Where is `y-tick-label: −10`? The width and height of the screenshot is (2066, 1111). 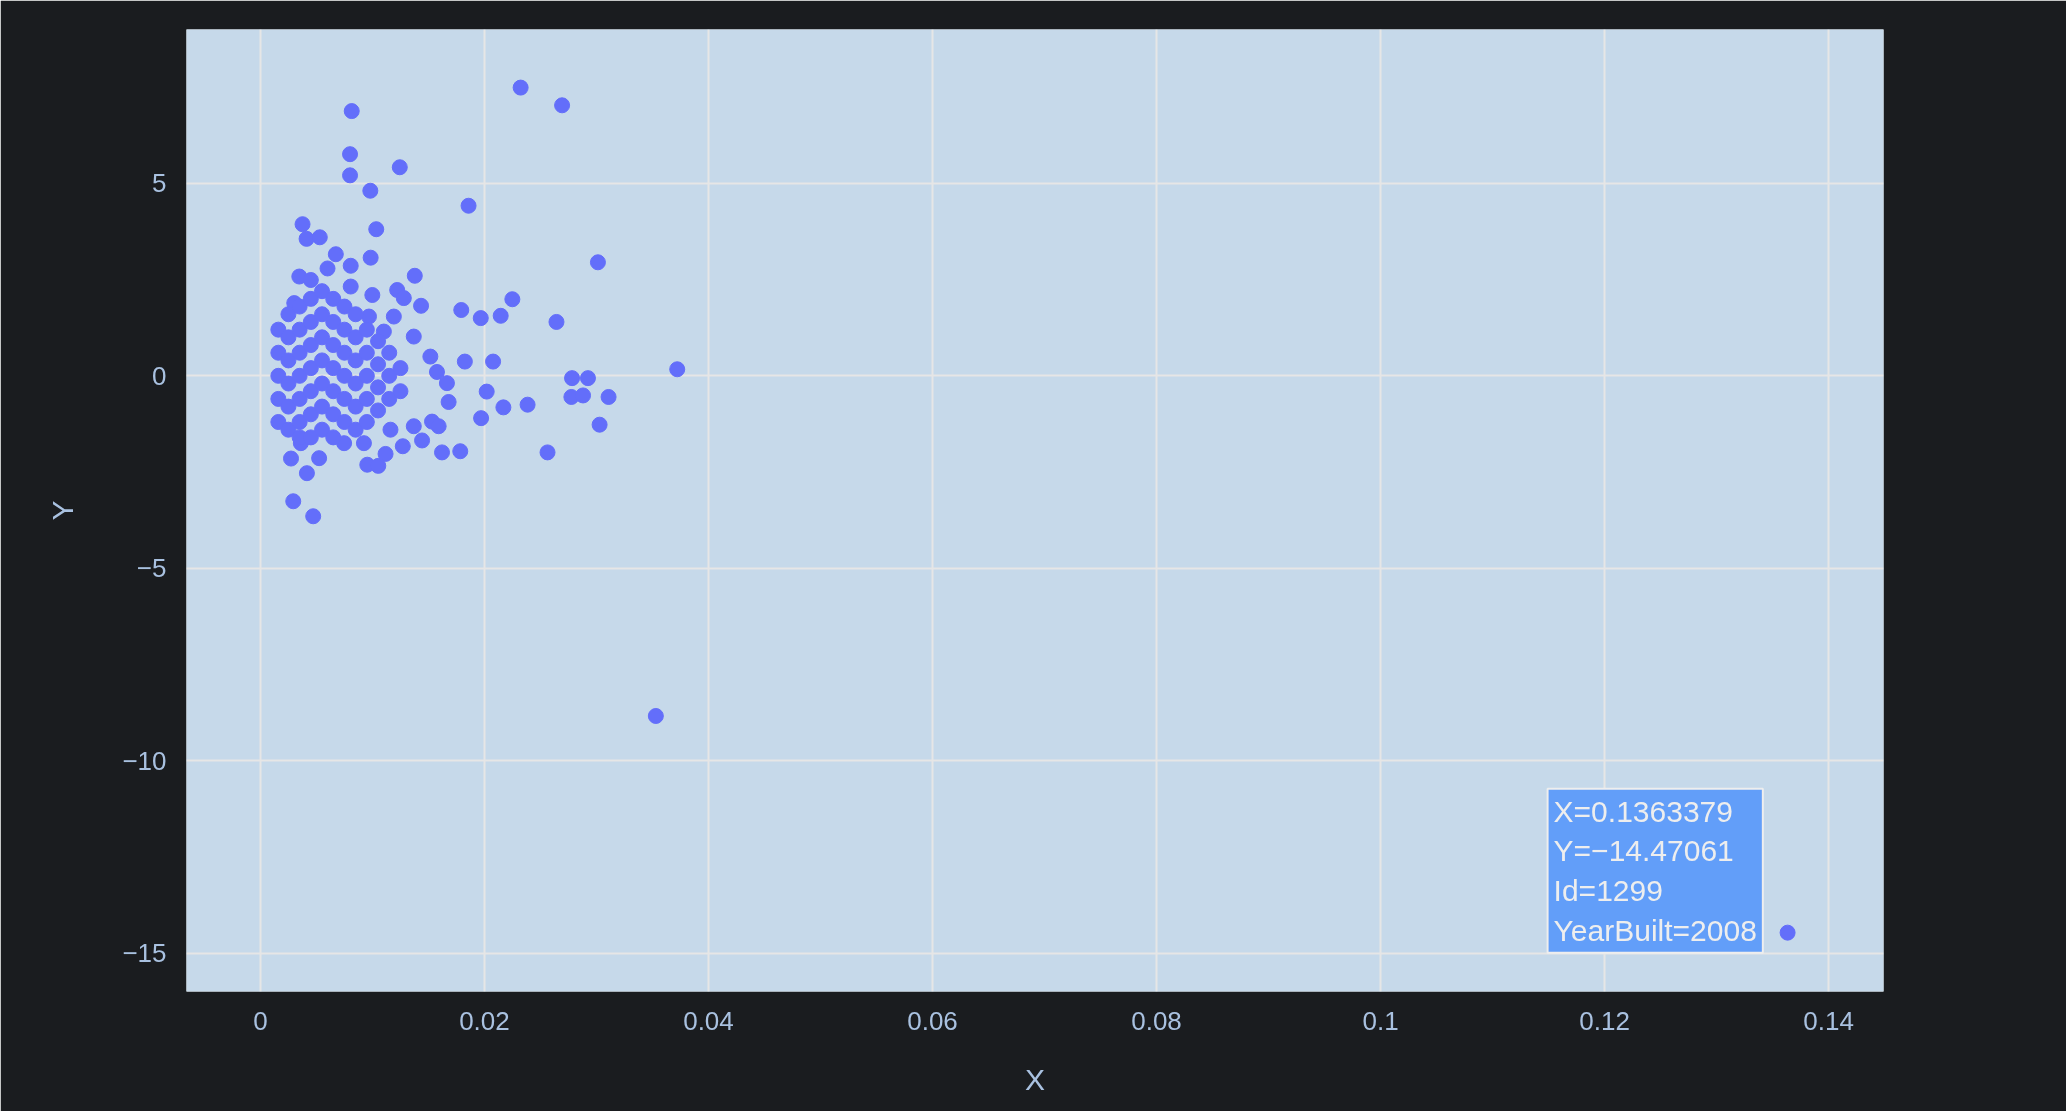 y-tick-label: −10 is located at coordinates (144, 760).